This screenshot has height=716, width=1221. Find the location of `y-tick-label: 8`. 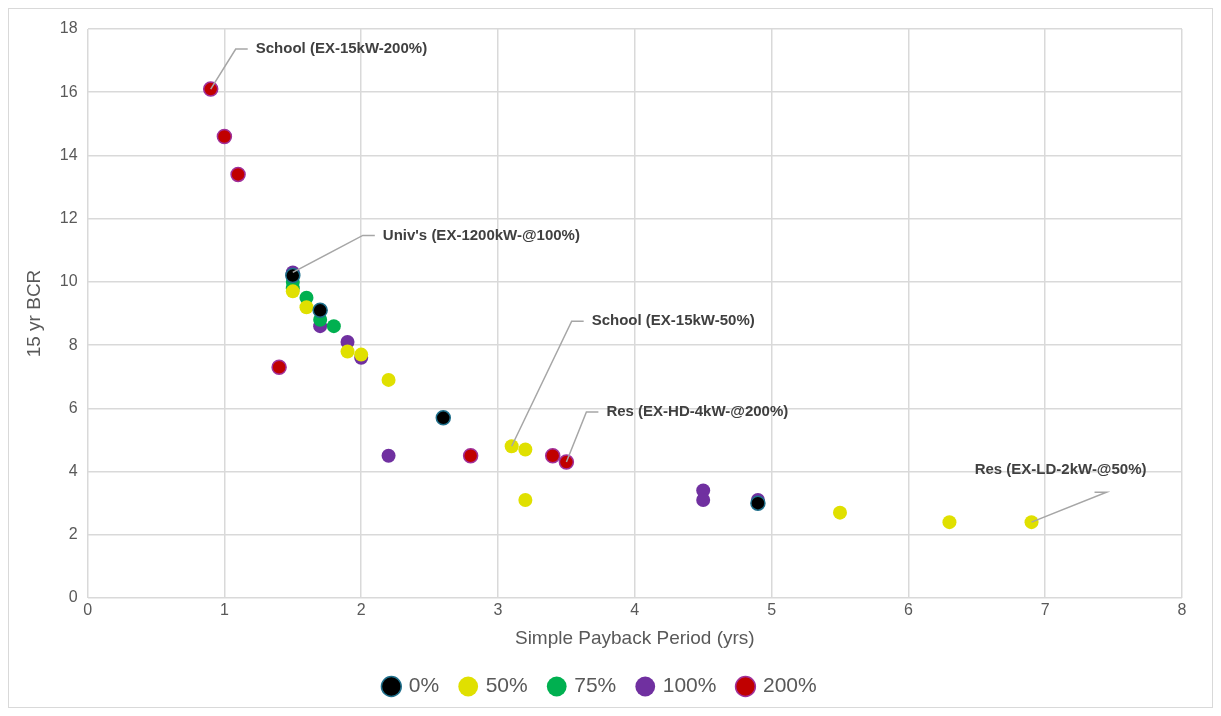

y-tick-label: 8 is located at coordinates (73, 344).